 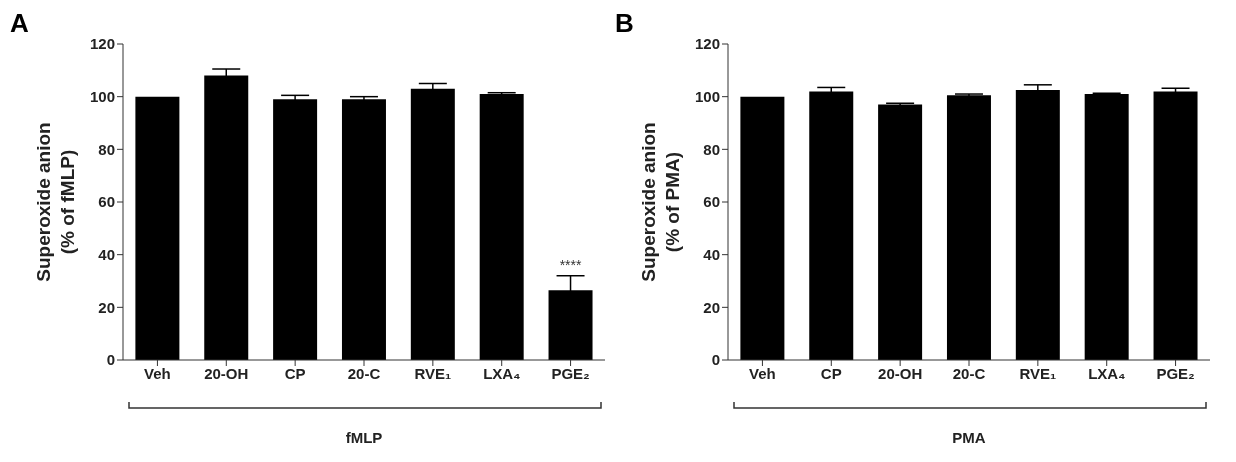 I want to click on x-axis-title: PMA, so click(x=969, y=437).